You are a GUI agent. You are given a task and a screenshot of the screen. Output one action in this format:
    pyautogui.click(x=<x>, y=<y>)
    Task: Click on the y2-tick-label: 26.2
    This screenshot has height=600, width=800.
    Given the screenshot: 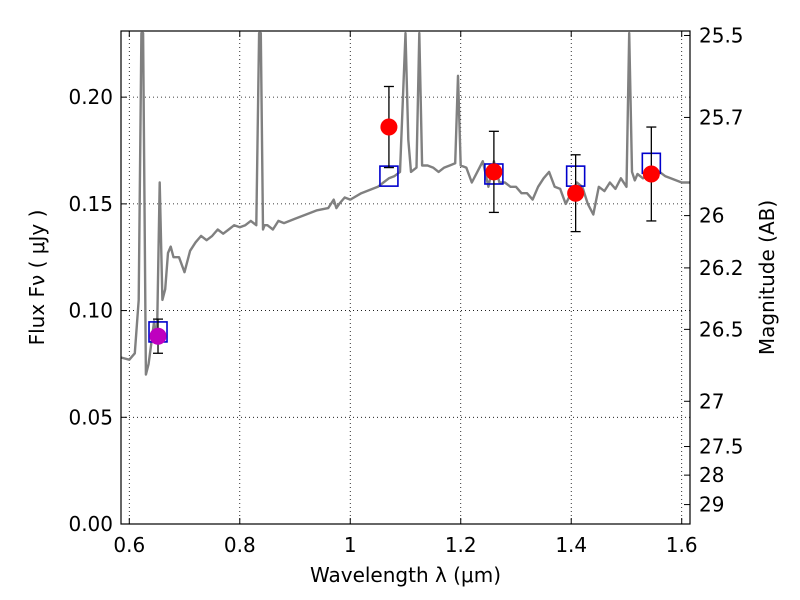 What is the action you would take?
    pyautogui.click(x=721, y=268)
    